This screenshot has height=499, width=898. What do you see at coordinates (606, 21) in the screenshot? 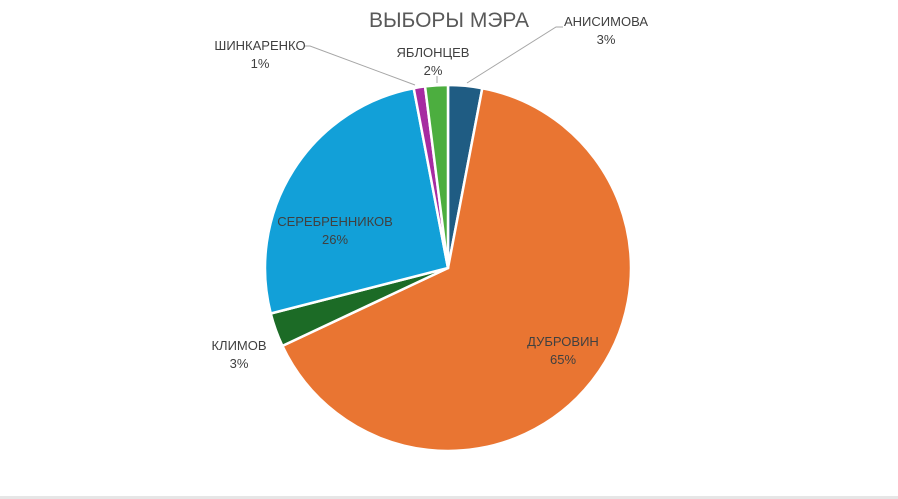
I see `slice-label-anisimova: АНИСИМОВА` at bounding box center [606, 21].